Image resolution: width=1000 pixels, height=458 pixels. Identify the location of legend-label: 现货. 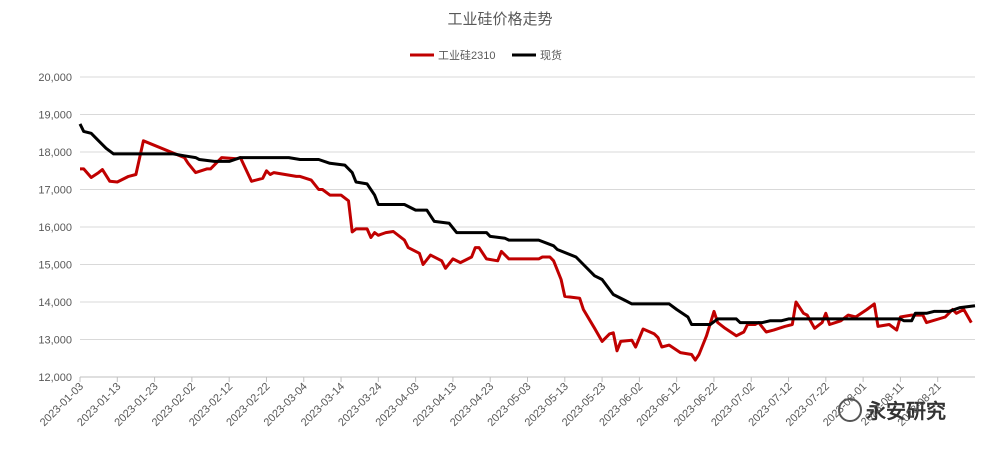
(551, 55).